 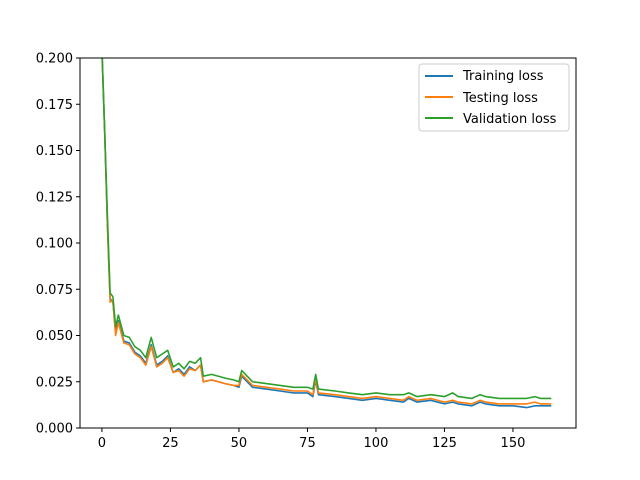 I want to click on x-tick-label: 50, so click(x=239, y=443).